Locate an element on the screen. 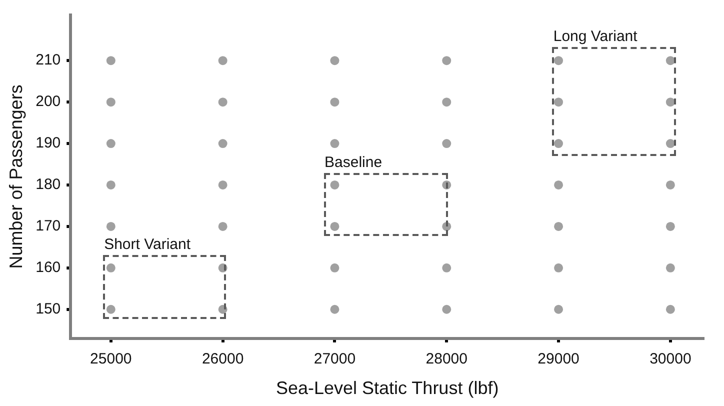 Image resolution: width=724 pixels, height=406 pixels. y-tick-label: 180 is located at coordinates (48, 185).